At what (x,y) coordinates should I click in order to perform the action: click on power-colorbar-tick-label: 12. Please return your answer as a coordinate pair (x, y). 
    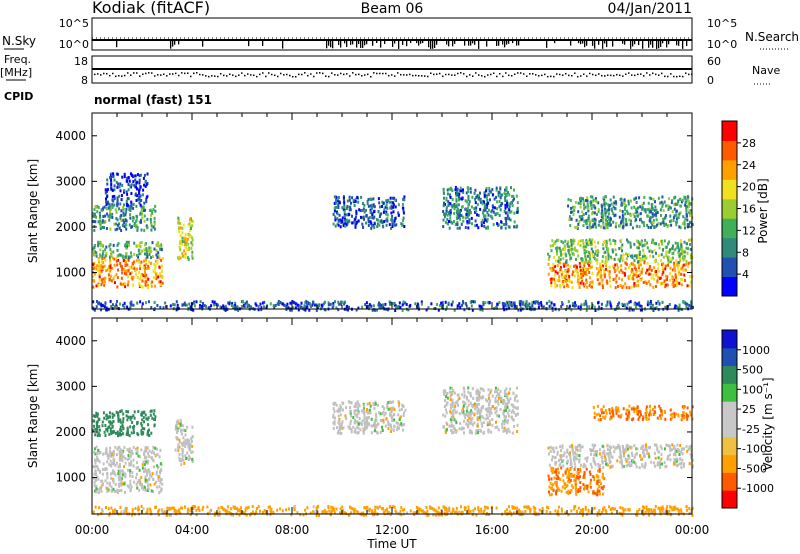
    Looking at the image, I should click on (749, 230).